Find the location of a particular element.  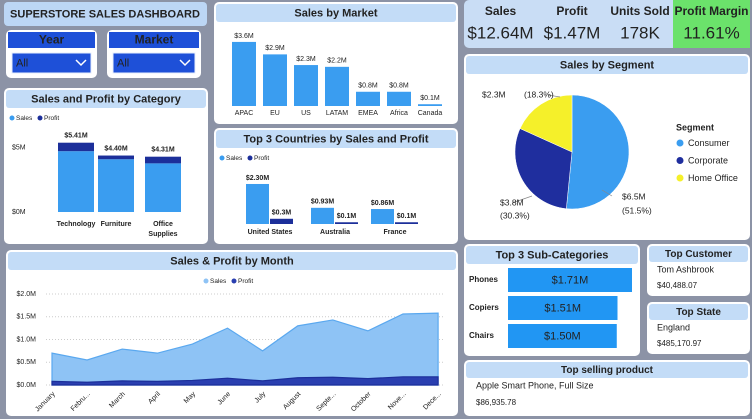

kpi-label: Units Sold is located at coordinates (639, 11).